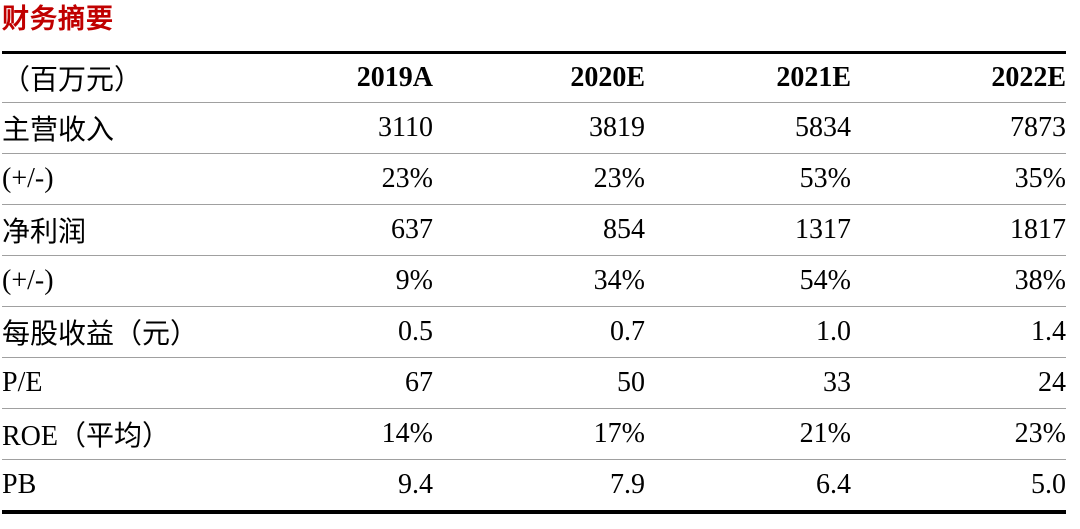 The image size is (1080, 529). Describe the element at coordinates (958, 281) in the screenshot. I see `table-cell: 38%` at that location.